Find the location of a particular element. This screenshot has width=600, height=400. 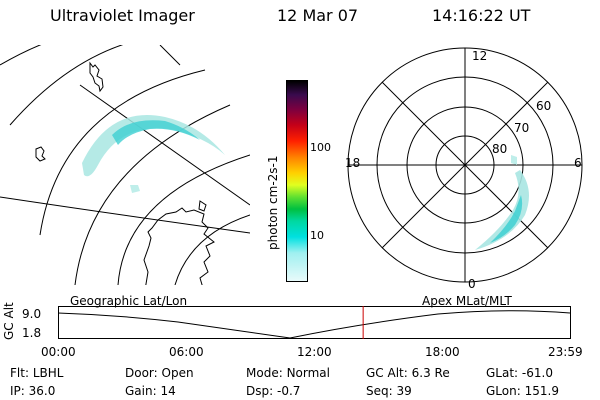

coastline-nz is located at coordinates (96, 77).